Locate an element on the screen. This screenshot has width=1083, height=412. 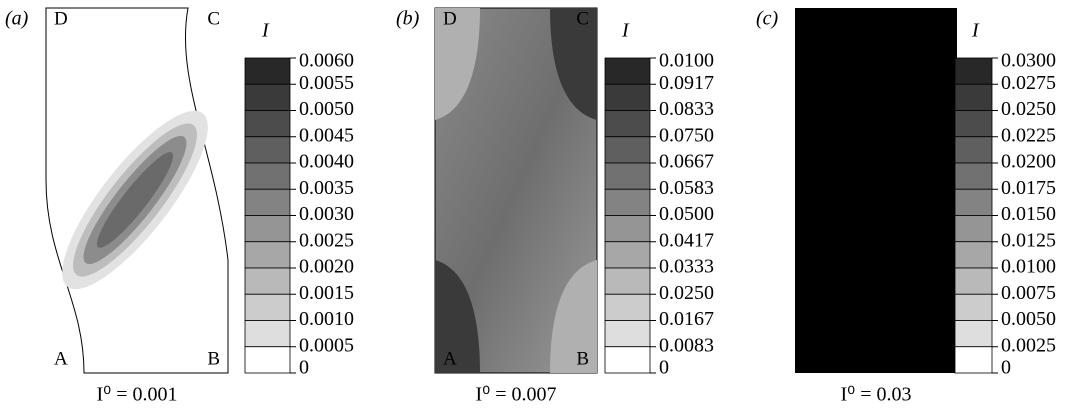
colorbar-tick-label: 0.0030 is located at coordinates (326, 214).